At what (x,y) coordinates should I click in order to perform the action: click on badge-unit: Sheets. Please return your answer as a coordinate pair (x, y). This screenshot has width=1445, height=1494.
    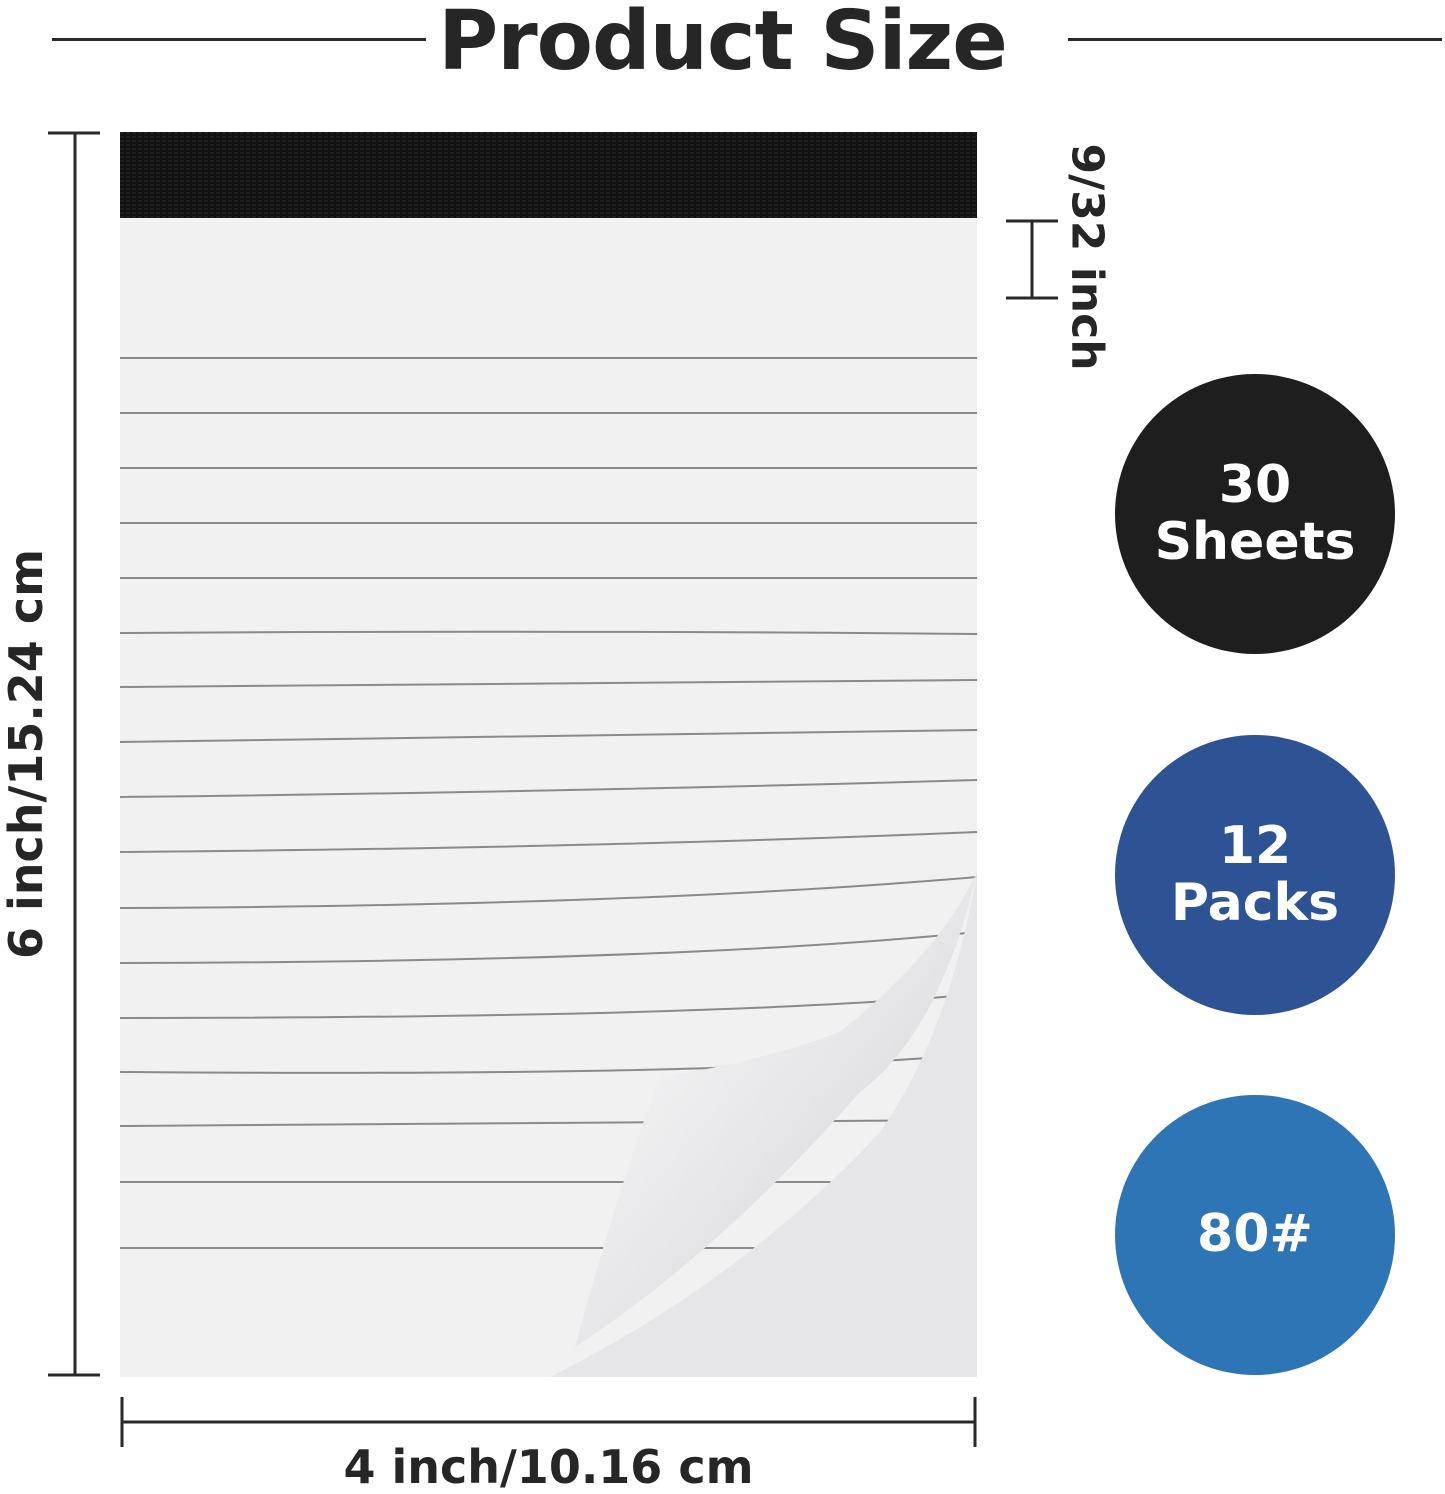
    Looking at the image, I should click on (1255, 542).